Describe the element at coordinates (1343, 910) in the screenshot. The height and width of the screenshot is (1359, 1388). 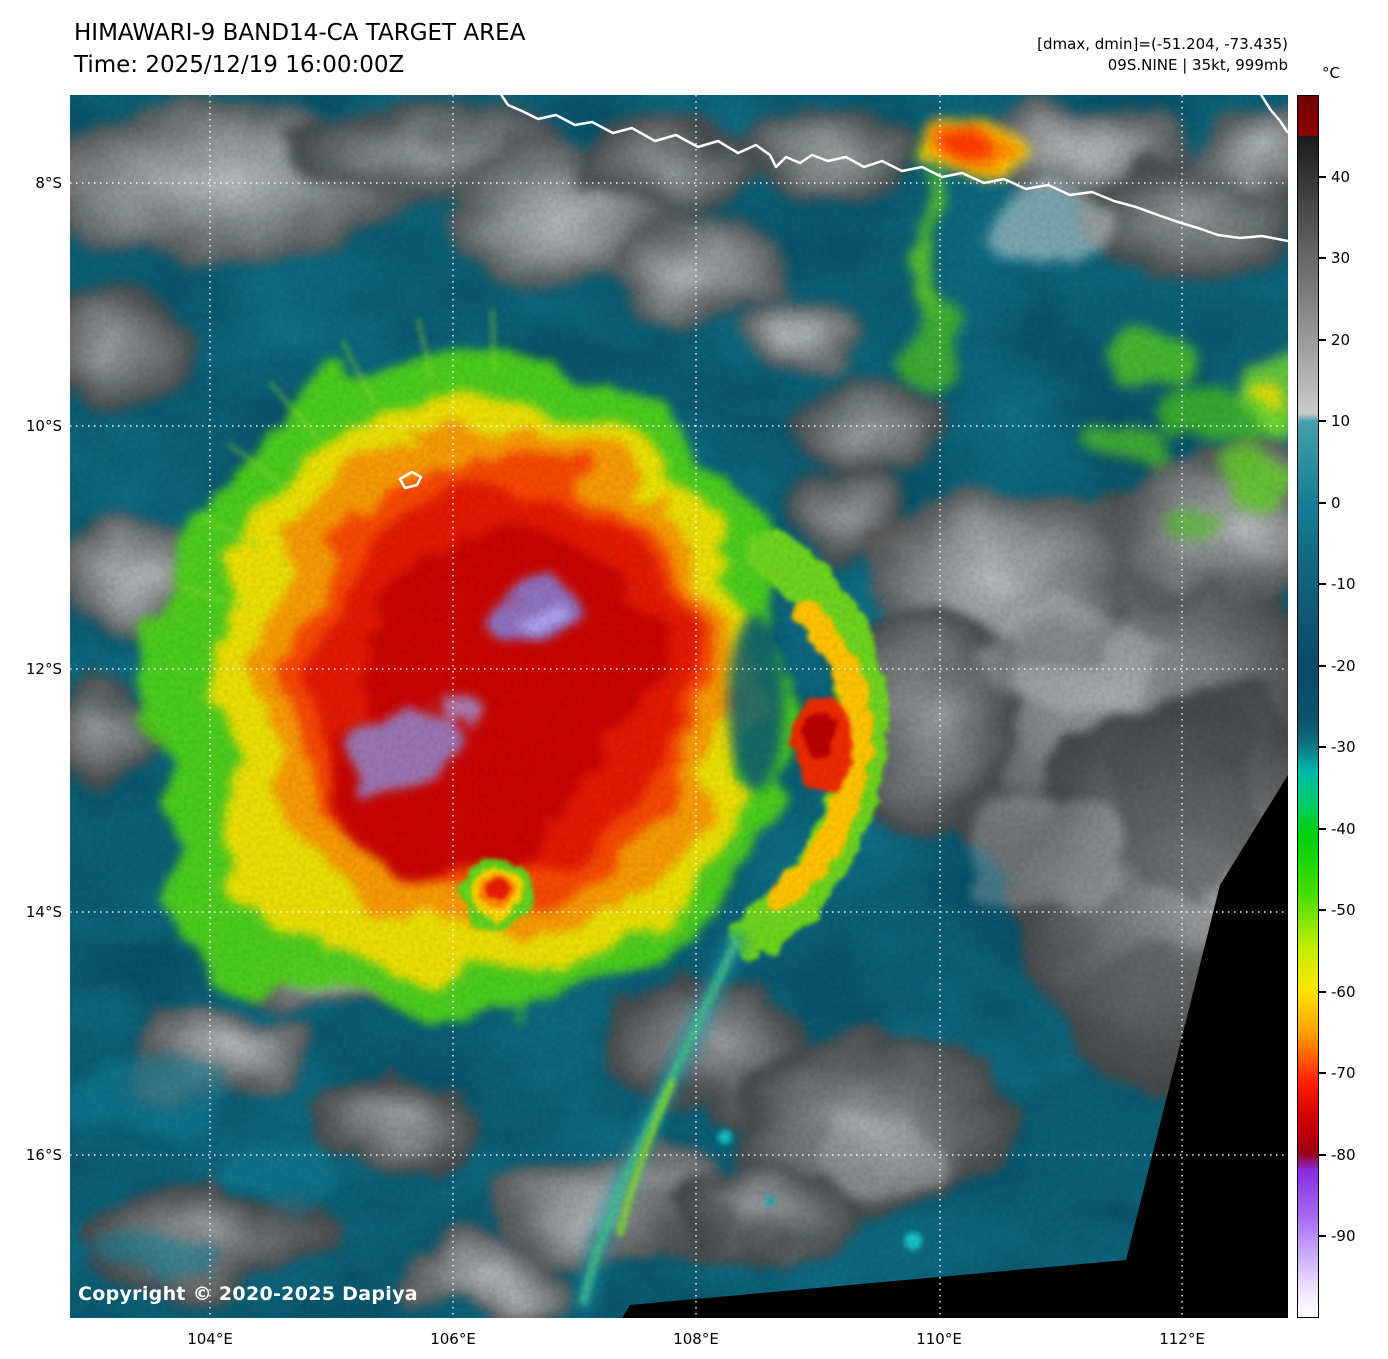
I see `colorbar-tick-label: -50` at that location.